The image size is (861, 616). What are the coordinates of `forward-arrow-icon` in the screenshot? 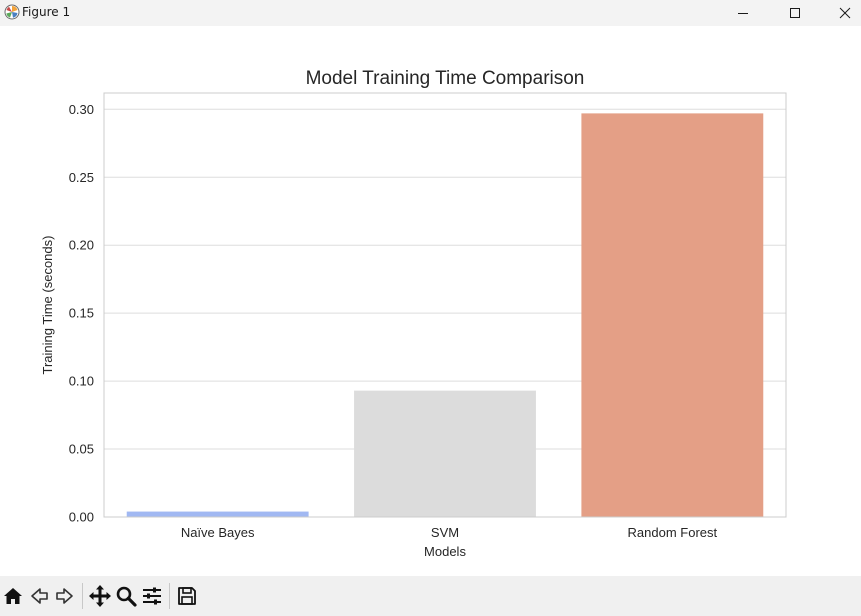 It's located at (64, 596).